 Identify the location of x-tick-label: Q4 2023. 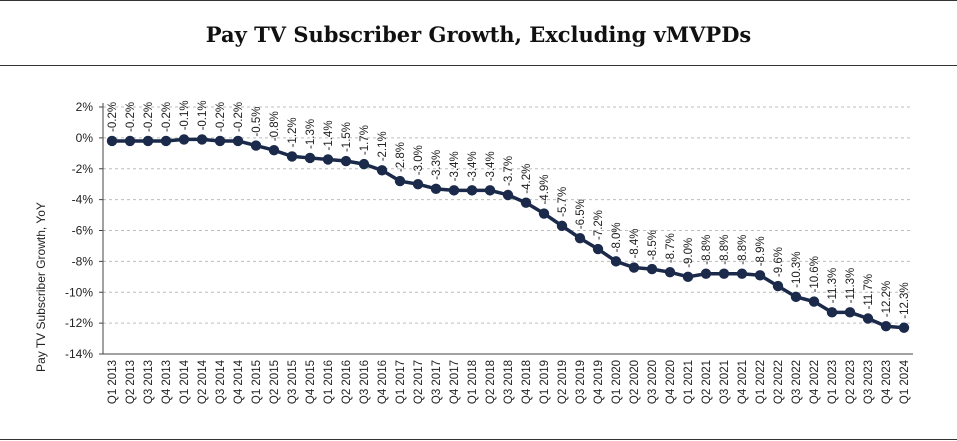
(887, 382).